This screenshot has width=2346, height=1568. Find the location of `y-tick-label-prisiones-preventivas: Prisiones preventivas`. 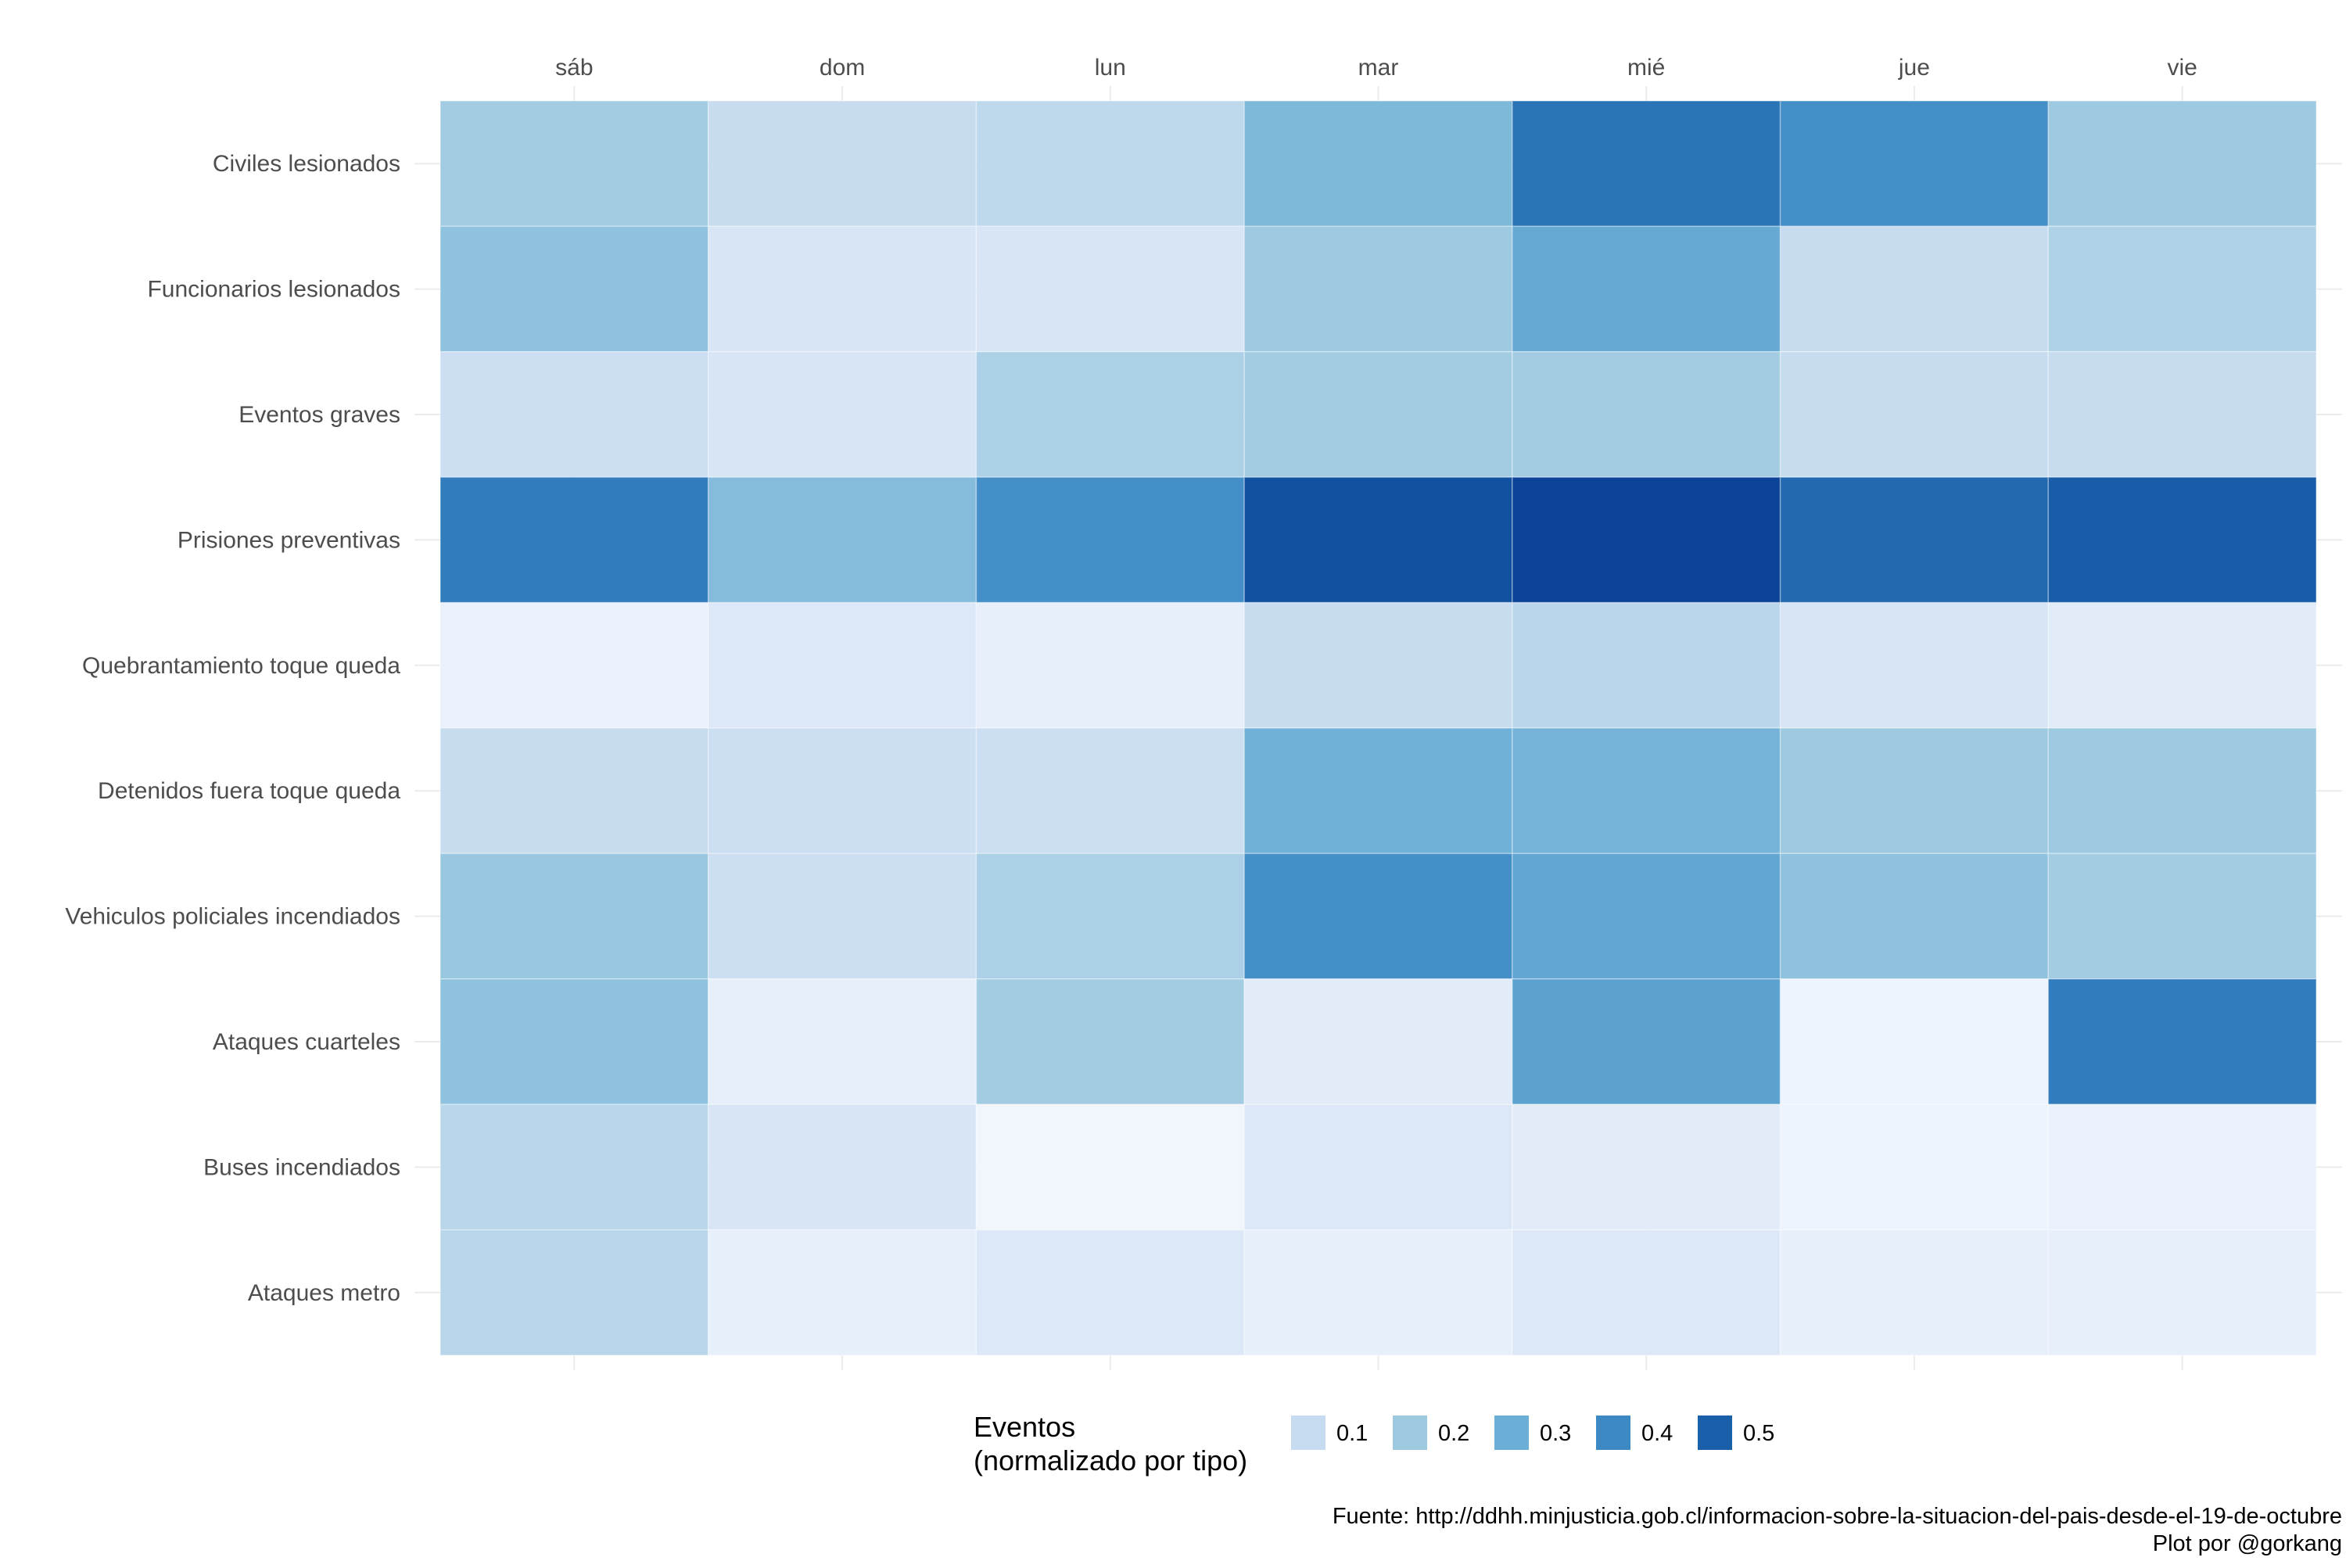

y-tick-label-prisiones-preventivas: Prisiones preventivas is located at coordinates (289, 540).